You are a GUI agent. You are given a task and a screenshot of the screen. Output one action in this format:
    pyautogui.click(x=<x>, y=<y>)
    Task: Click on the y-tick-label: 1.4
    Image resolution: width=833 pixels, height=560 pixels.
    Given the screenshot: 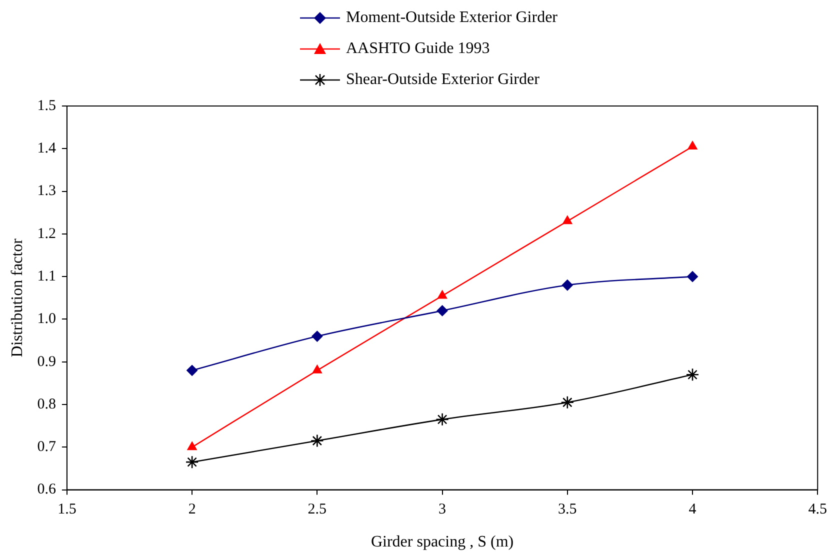 What is the action you would take?
    pyautogui.click(x=46, y=148)
    